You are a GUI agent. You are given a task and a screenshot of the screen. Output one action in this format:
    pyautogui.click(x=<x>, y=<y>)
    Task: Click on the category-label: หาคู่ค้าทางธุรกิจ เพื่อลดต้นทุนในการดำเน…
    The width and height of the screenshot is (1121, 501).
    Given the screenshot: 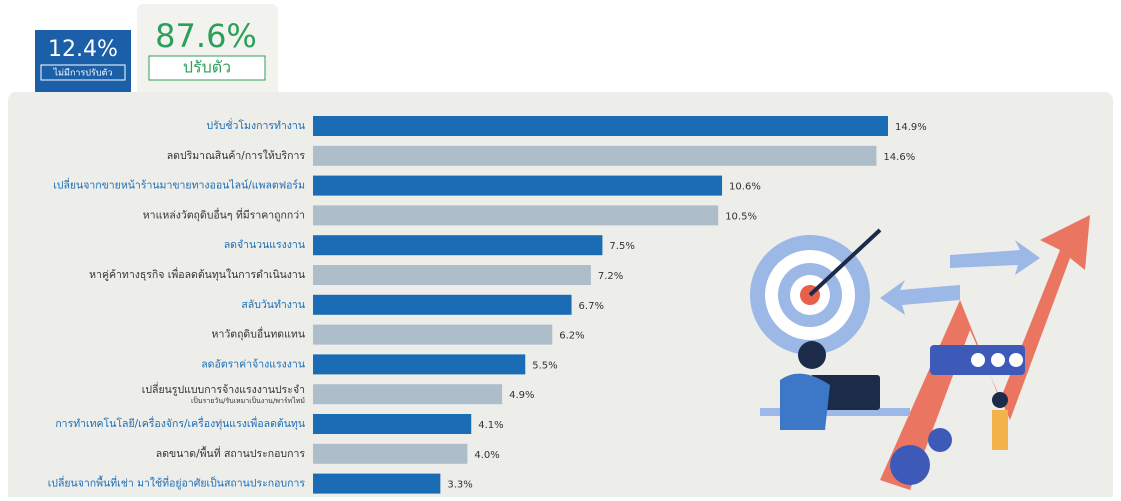 What is the action you would take?
    pyautogui.click(x=197, y=274)
    